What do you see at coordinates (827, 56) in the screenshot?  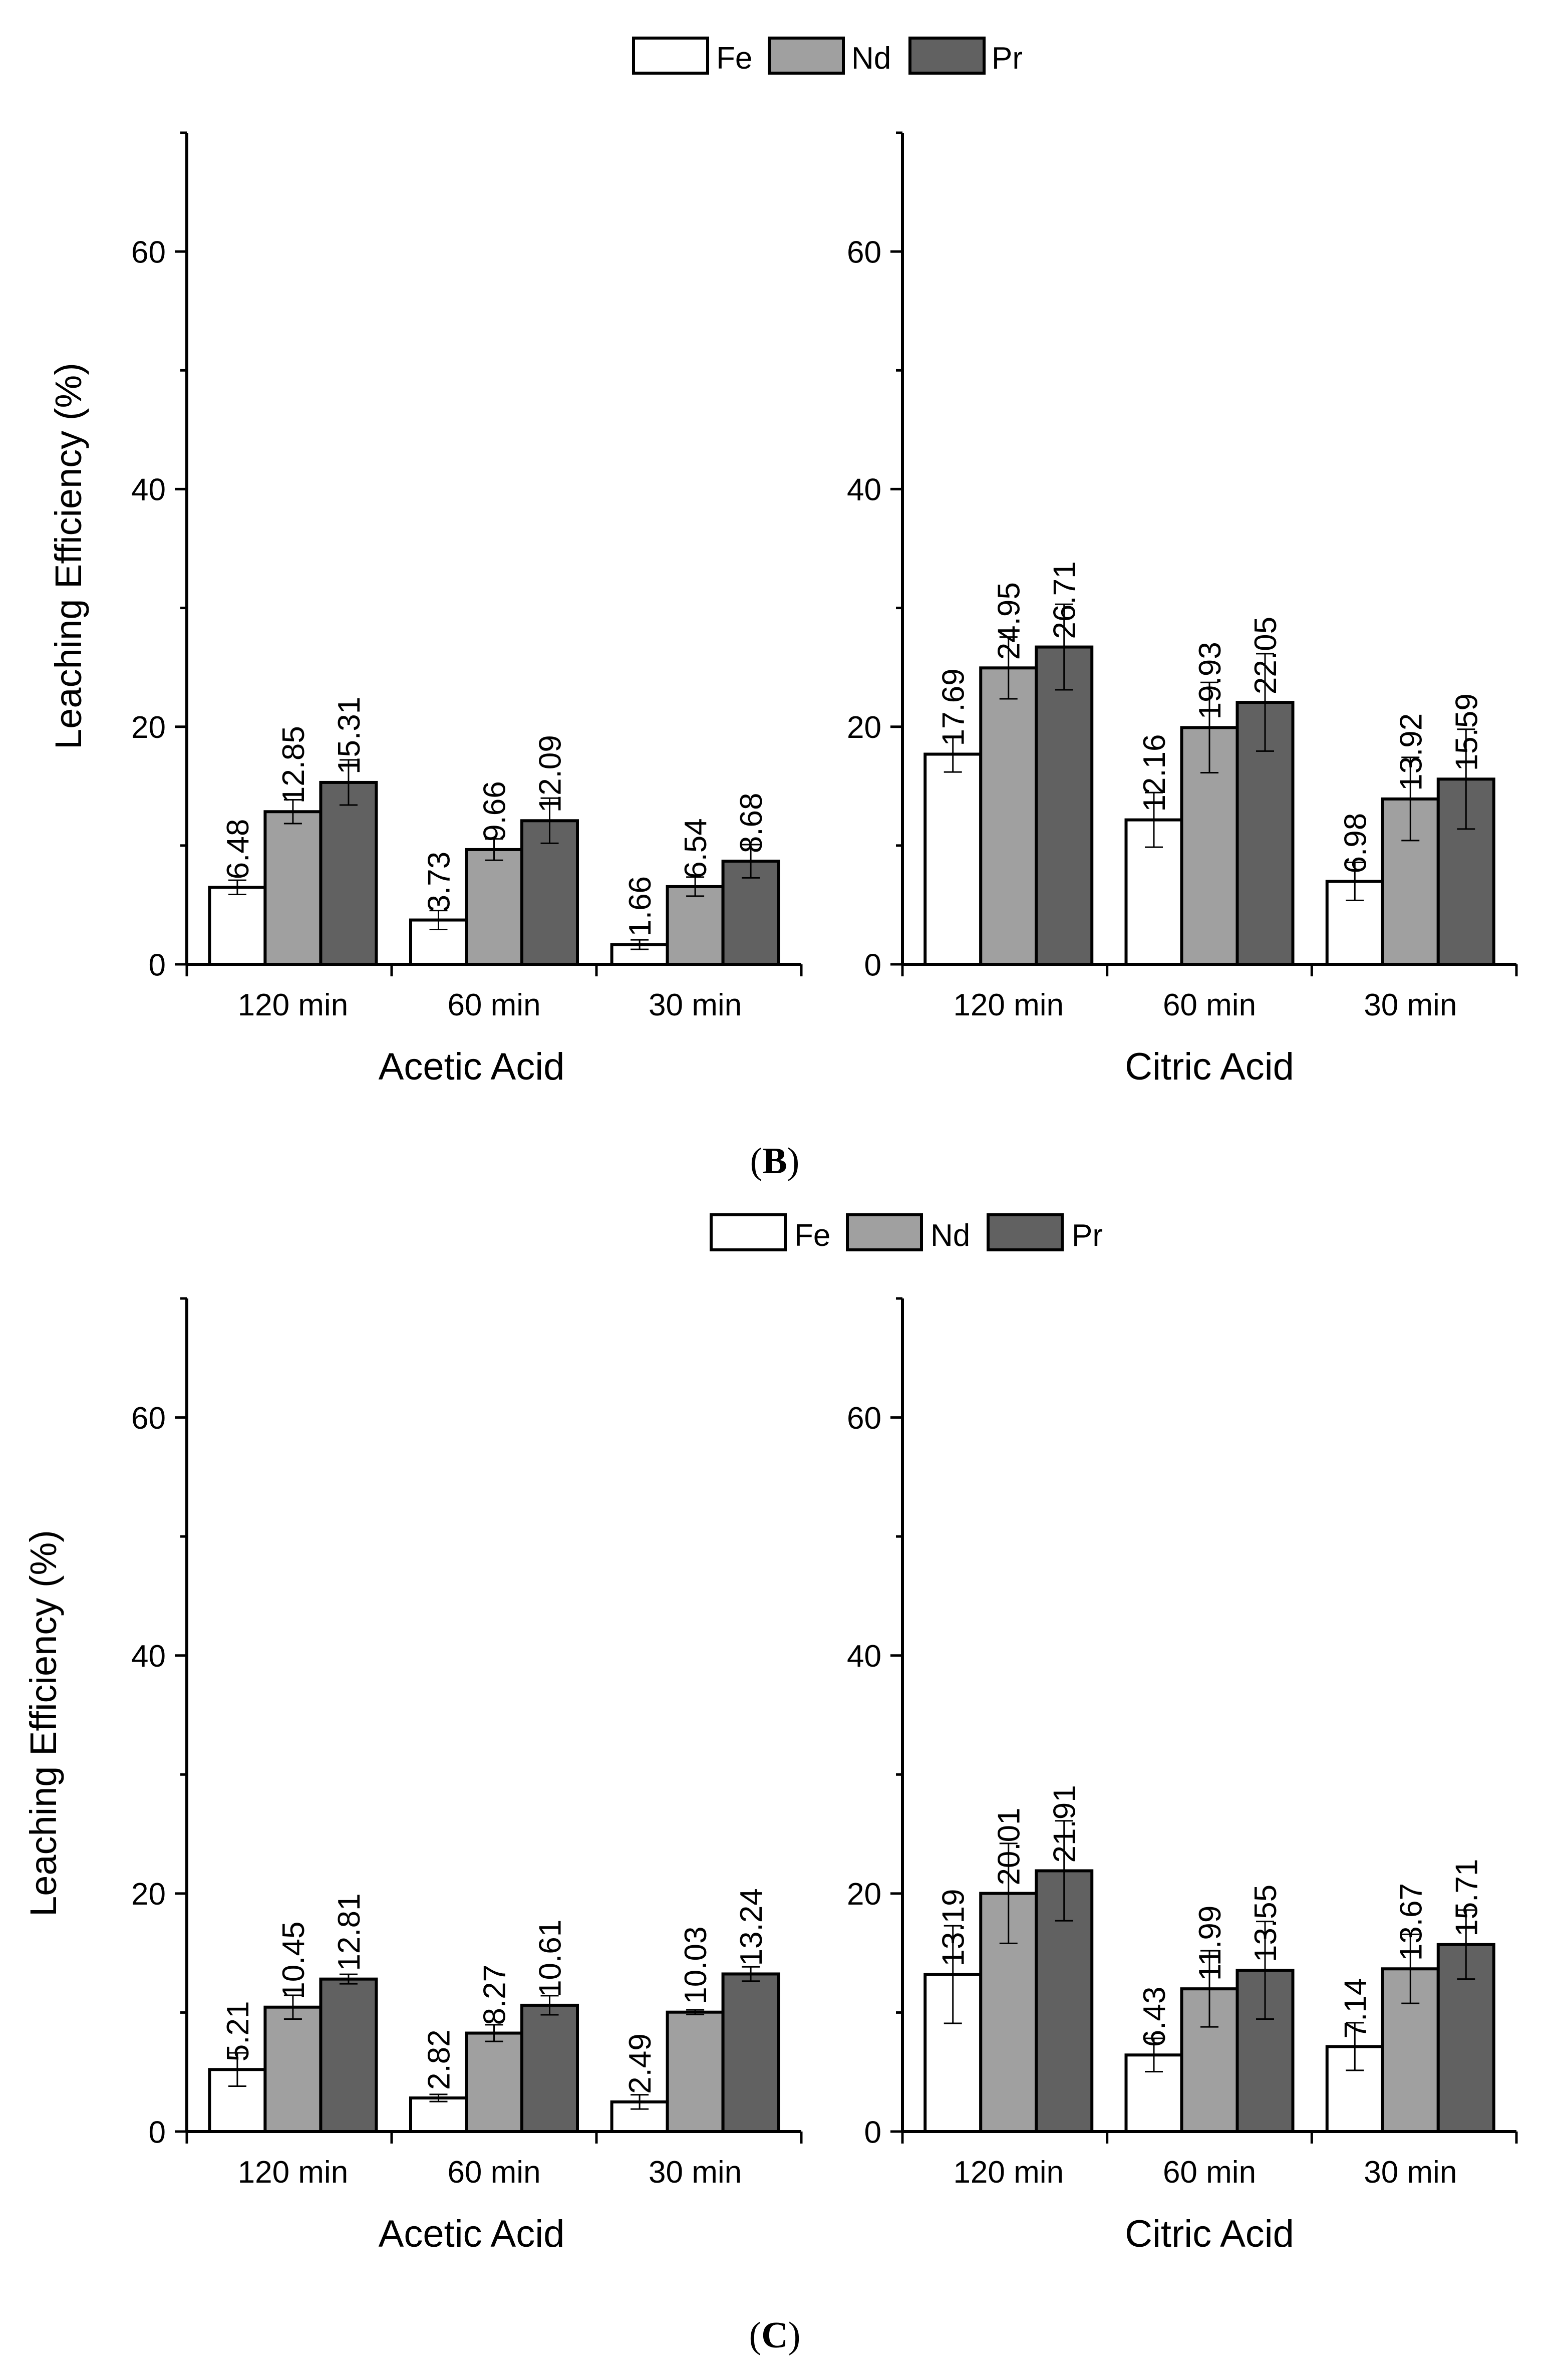 I see `legend-panel-b: Fe Nd Pr` at bounding box center [827, 56].